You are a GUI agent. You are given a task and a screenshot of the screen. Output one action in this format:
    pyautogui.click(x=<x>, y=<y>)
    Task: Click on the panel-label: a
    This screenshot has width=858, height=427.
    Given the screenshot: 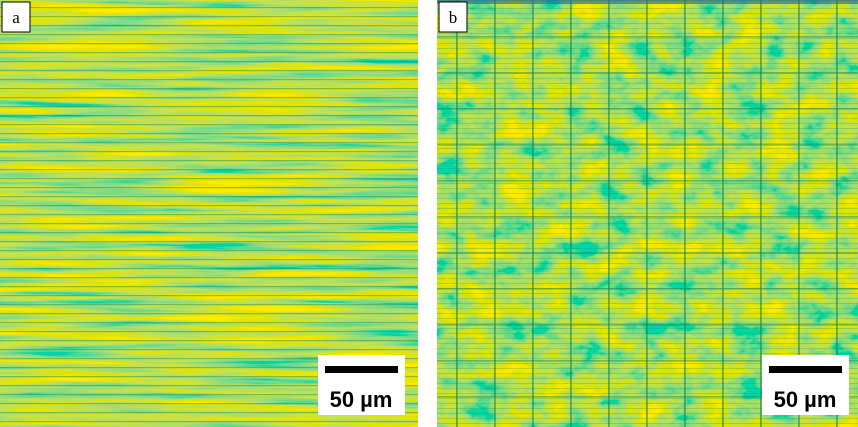 What is the action you would take?
    pyautogui.click(x=16, y=17)
    